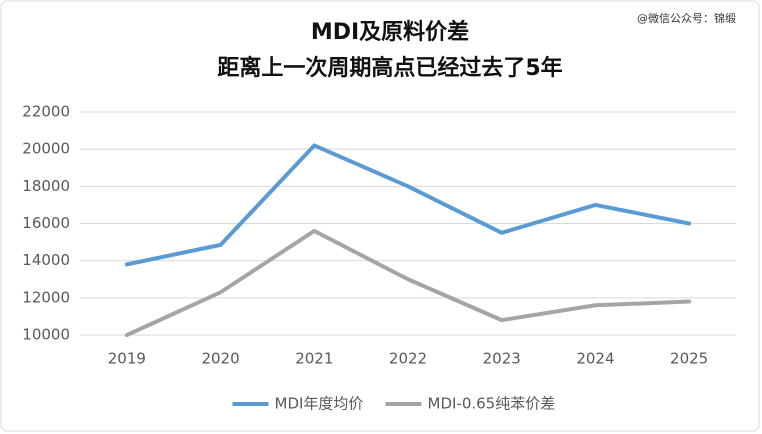  I want to click on y-tick-label: 20000, so click(46, 149).